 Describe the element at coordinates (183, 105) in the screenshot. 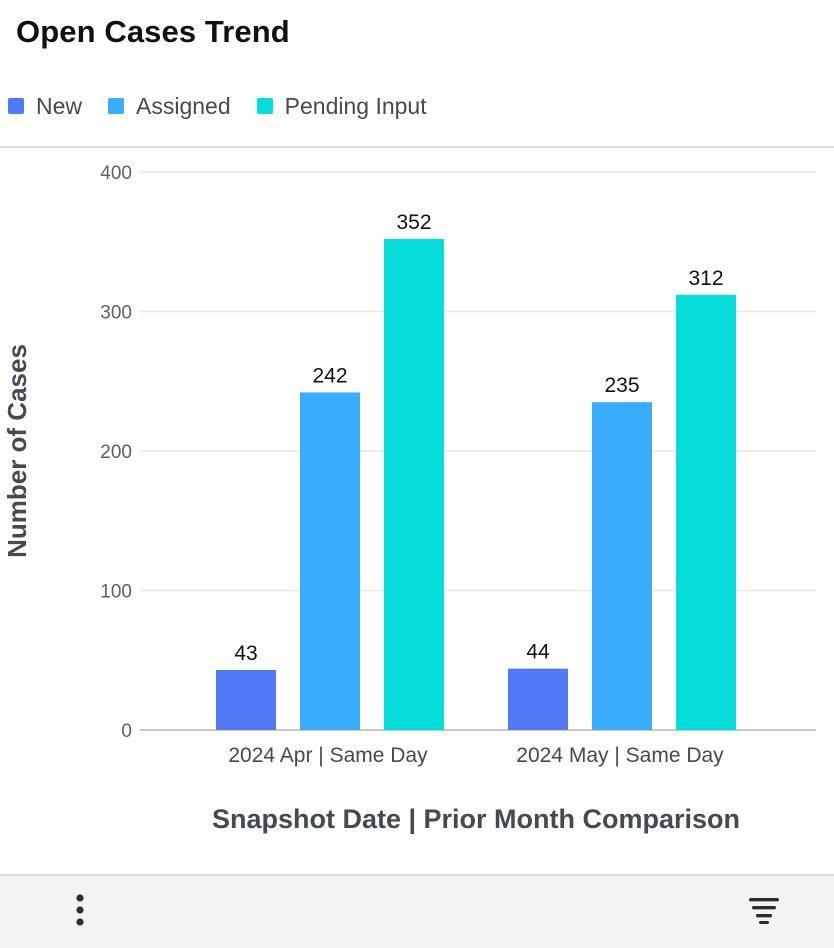

I see `legend-label-assigned: Assigned` at that location.